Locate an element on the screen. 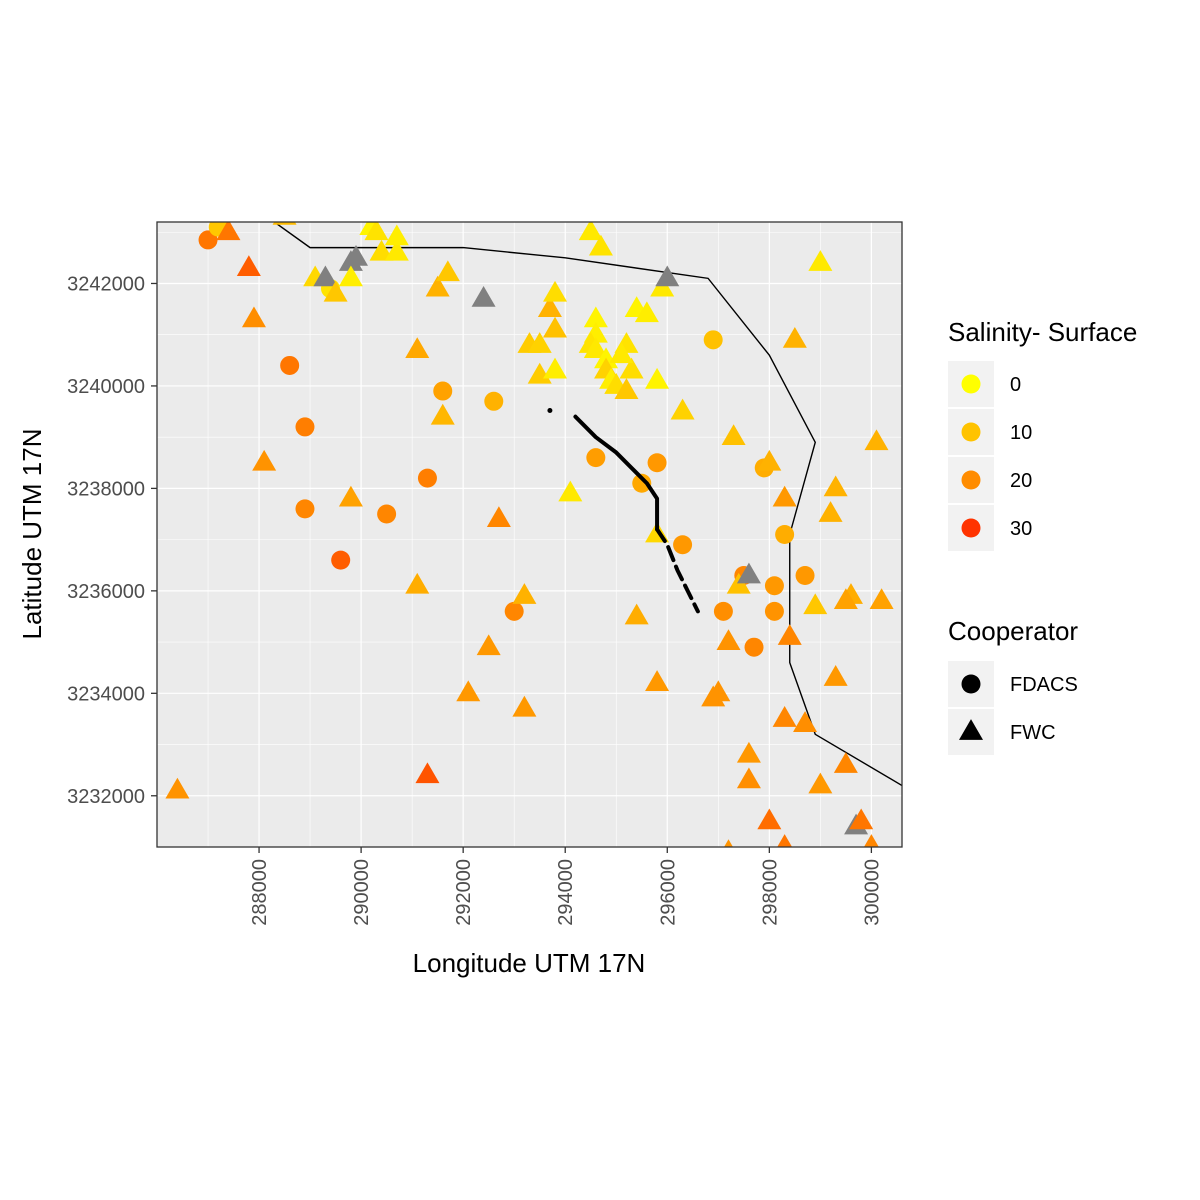  fdacs-track is located at coordinates (616, 473).